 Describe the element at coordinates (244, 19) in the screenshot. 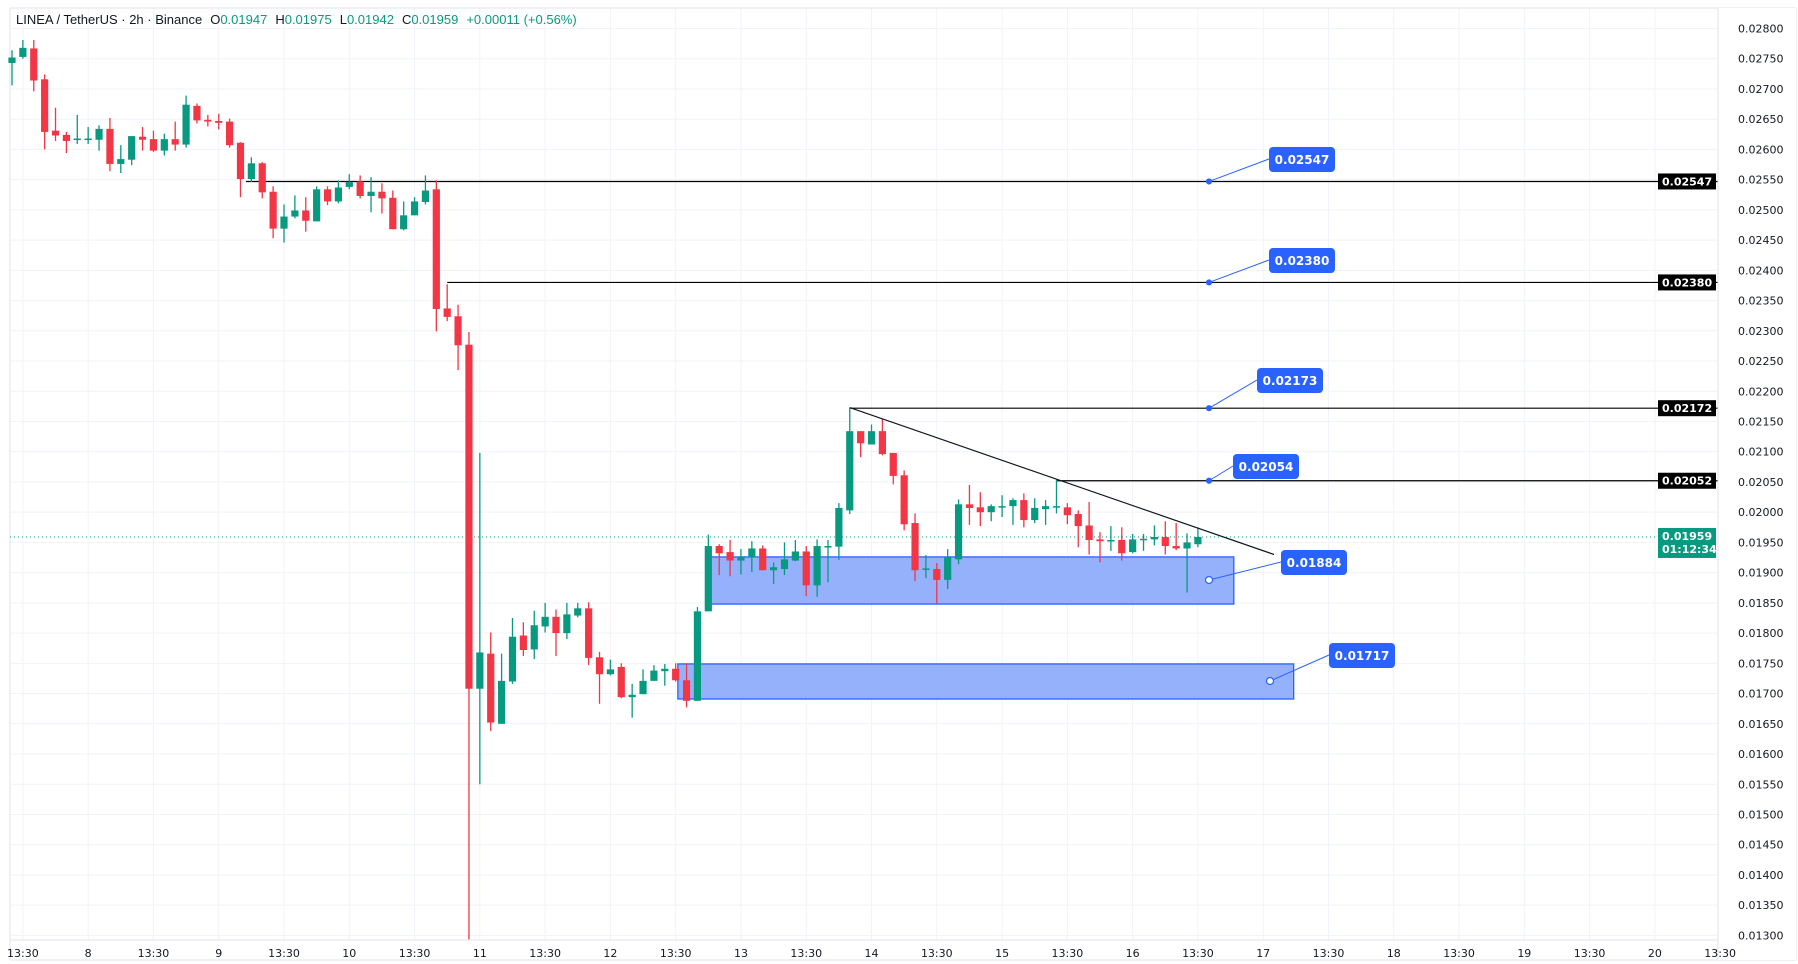

I see `open-value: 0.01947` at that location.